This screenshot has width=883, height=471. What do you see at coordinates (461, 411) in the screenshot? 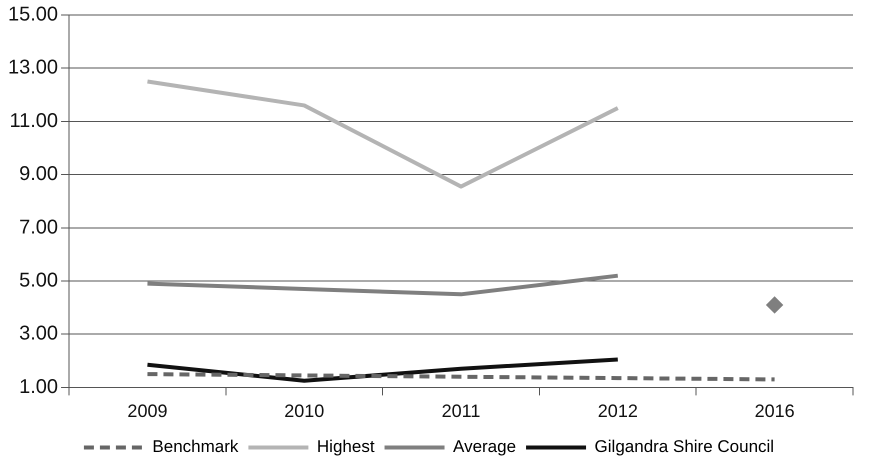
I see `x-tick-label: 2011` at bounding box center [461, 411].